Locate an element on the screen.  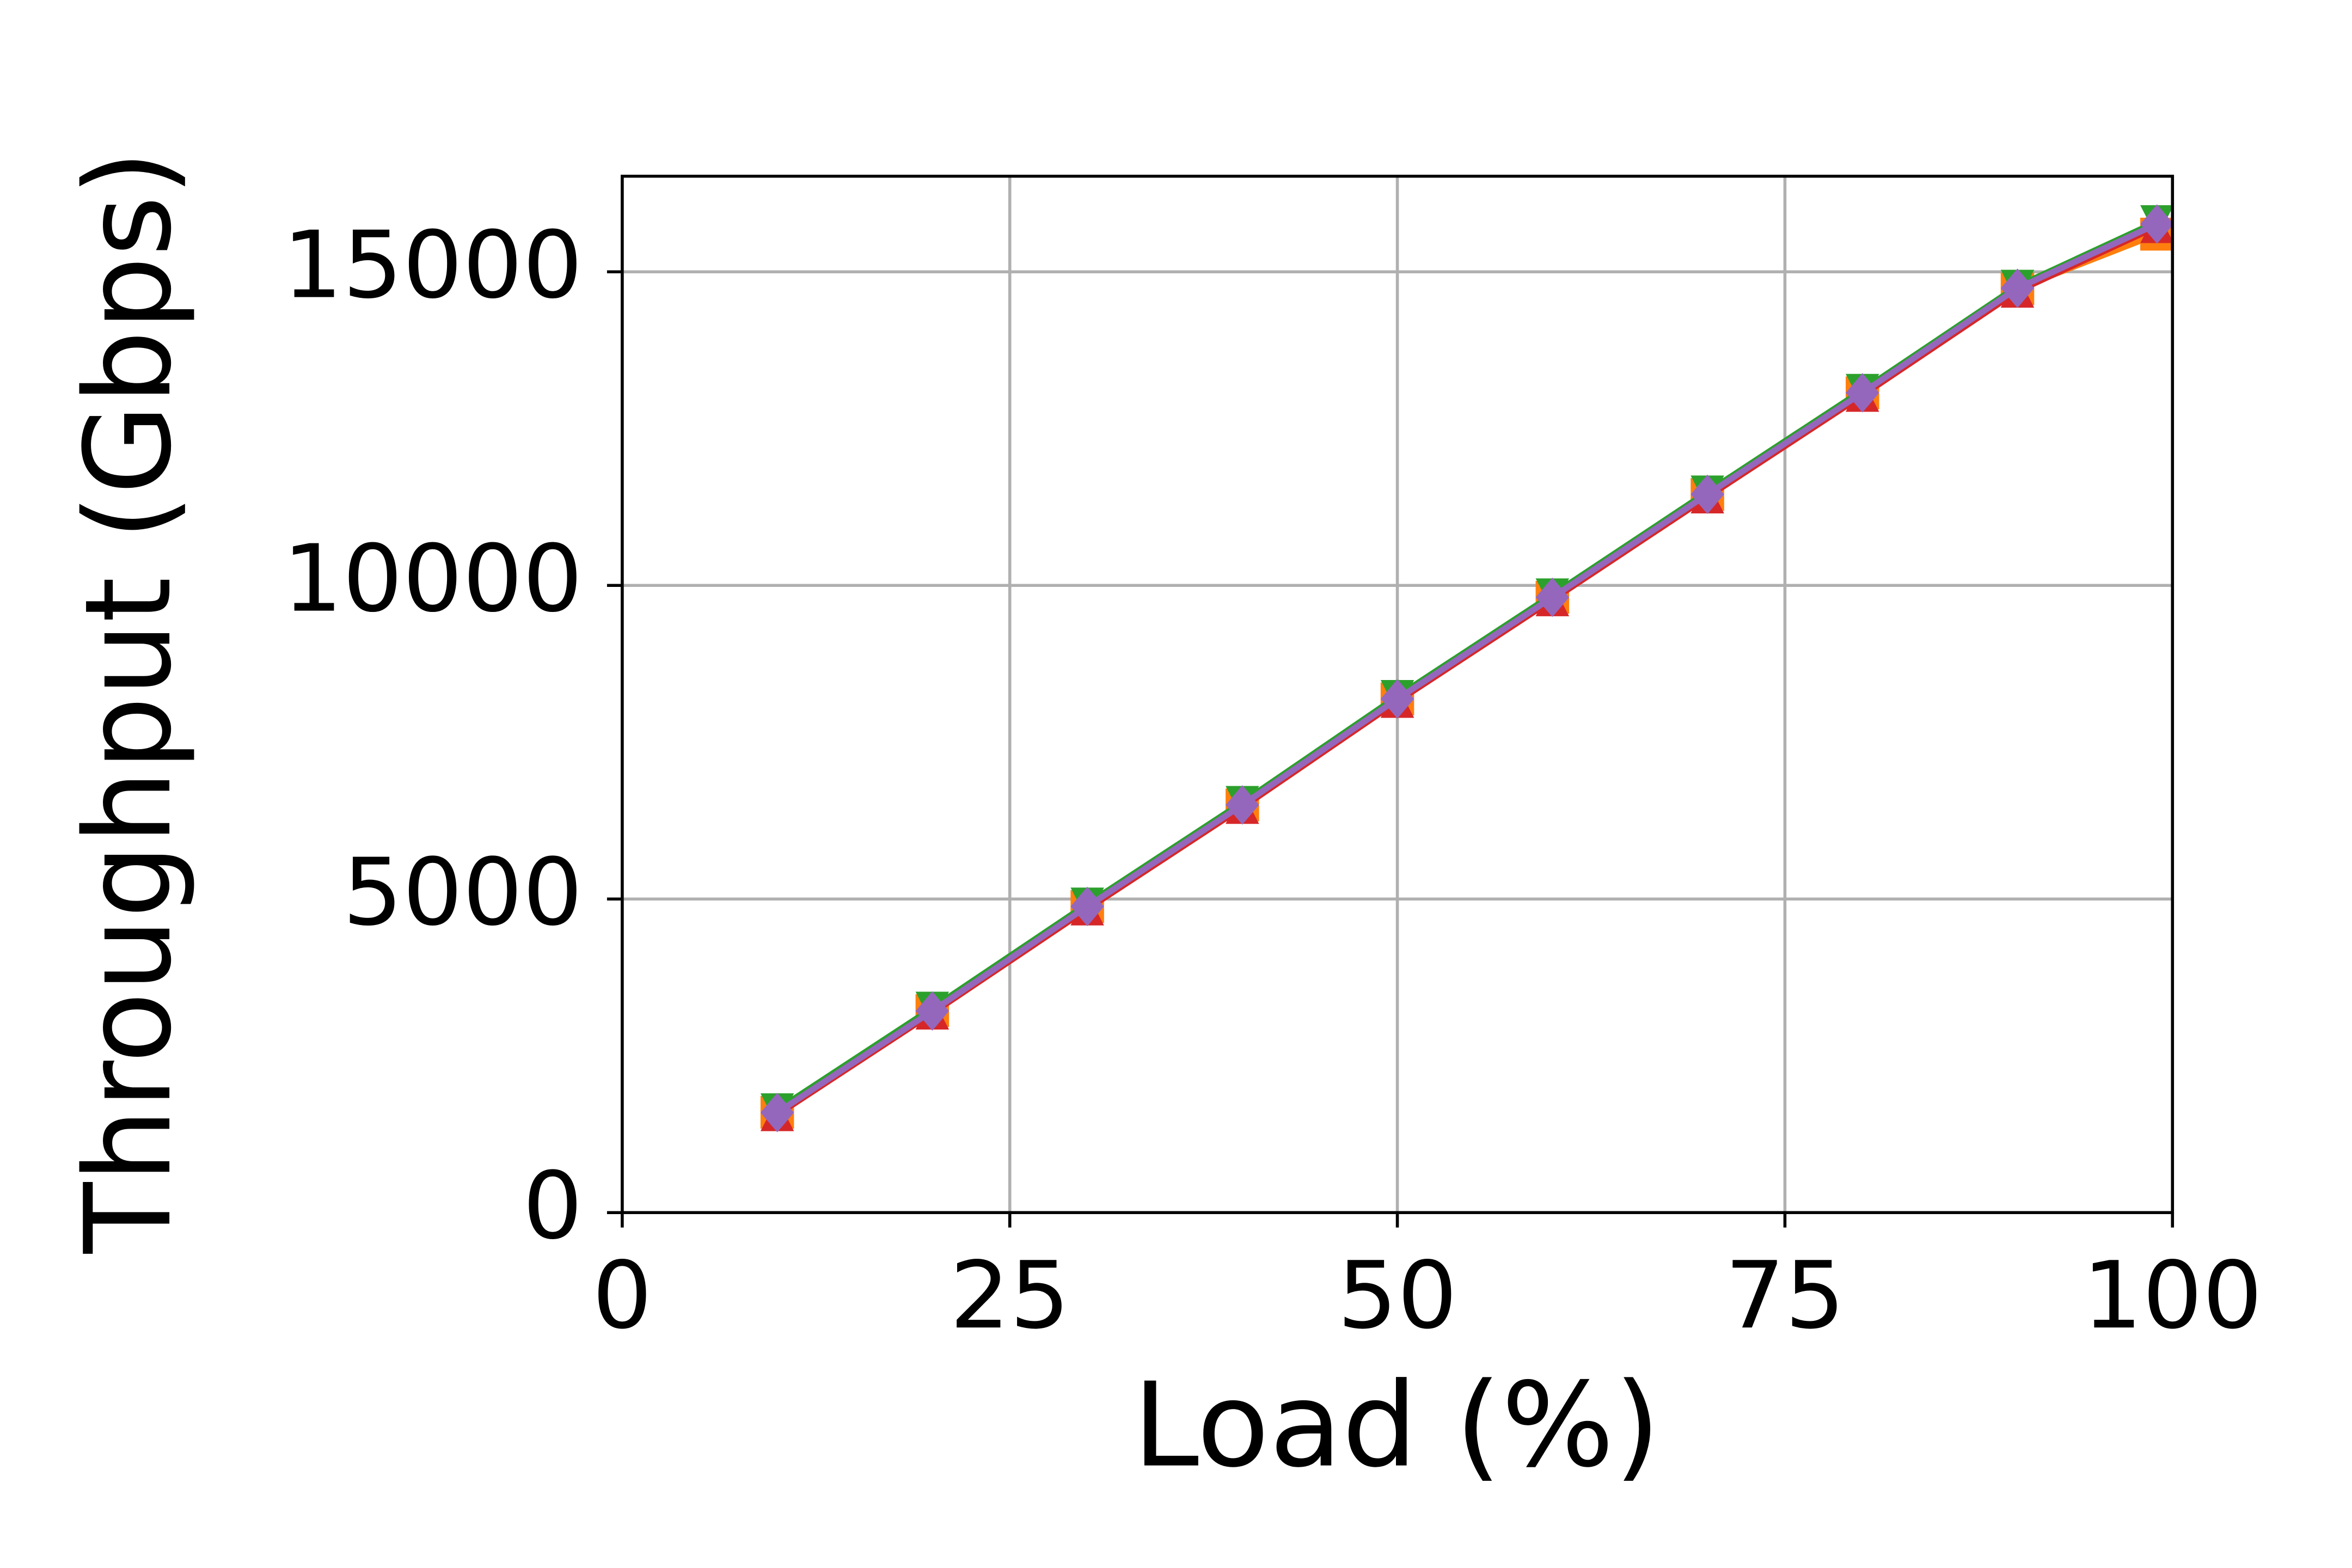
x-tick-label: 100 is located at coordinates (2172, 1296).